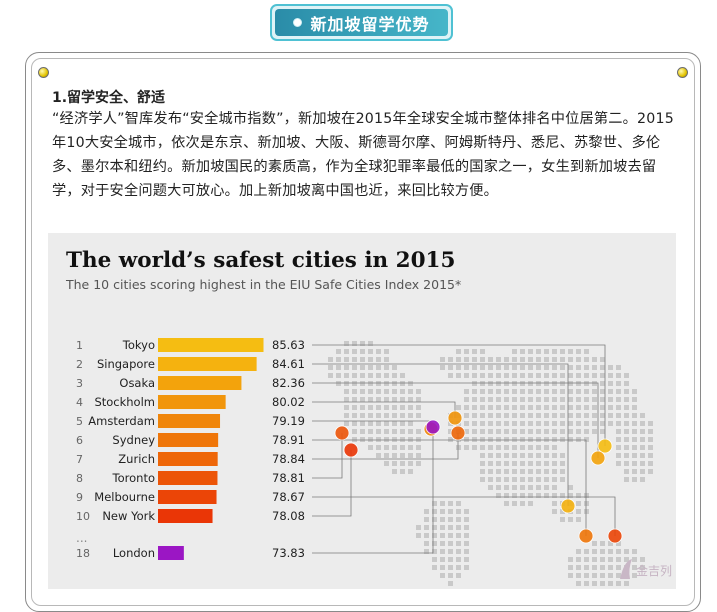 The height and width of the screenshot is (612, 717). I want to click on city-marker, so click(351, 450).